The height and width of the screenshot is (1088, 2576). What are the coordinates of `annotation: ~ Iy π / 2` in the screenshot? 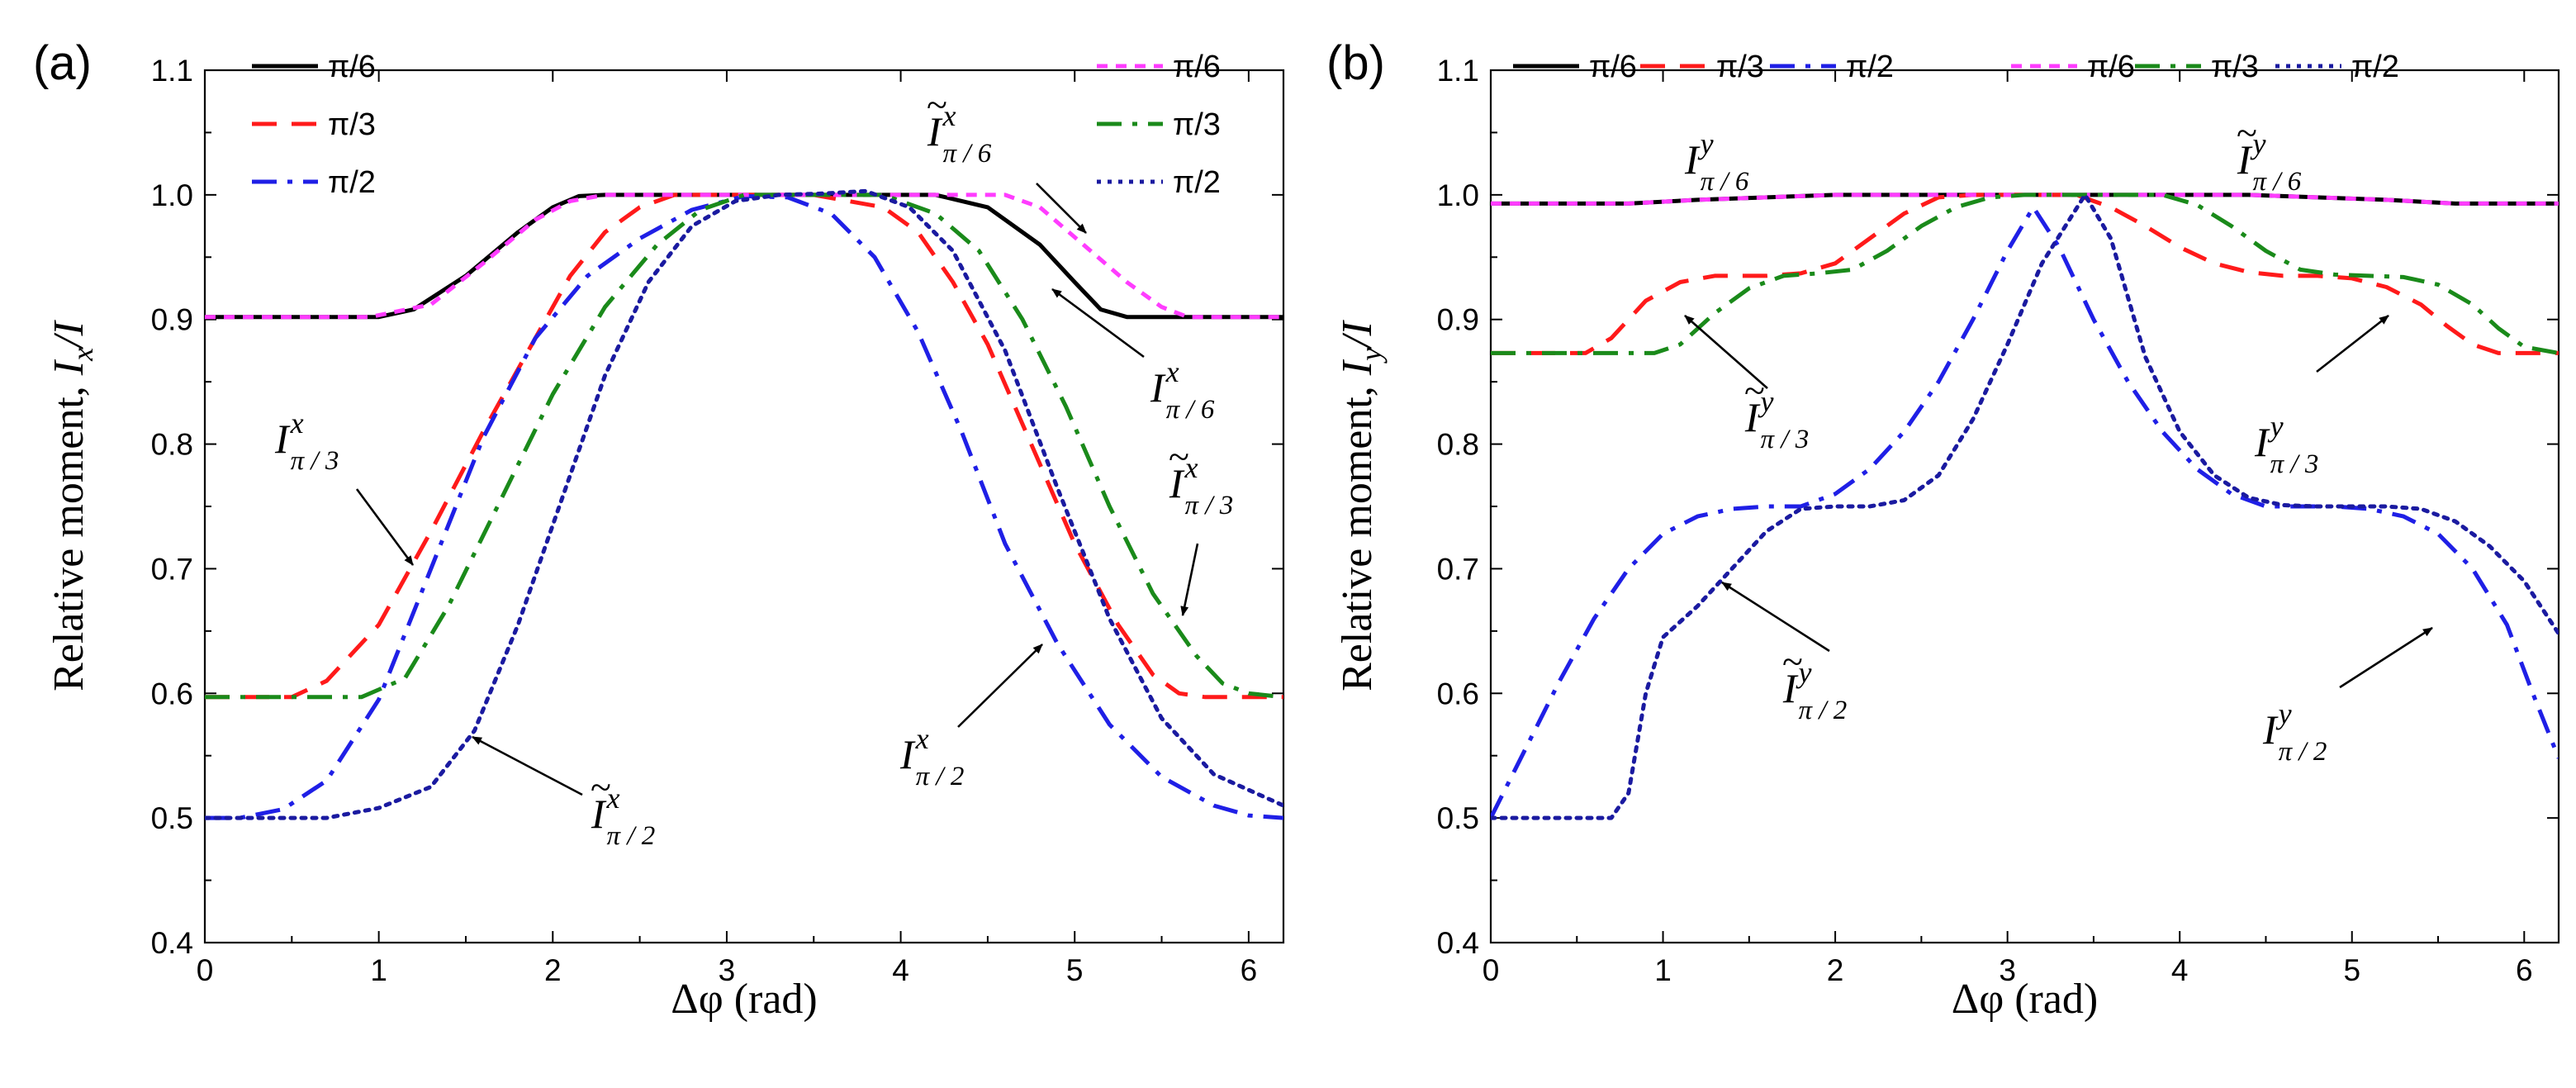 It's located at (1784, 653).